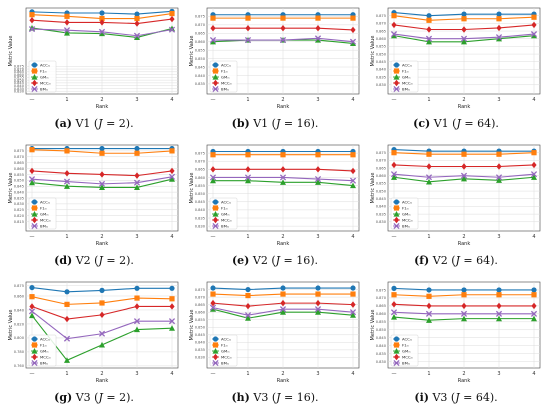 Image resolution: width=550 pixels, height=415 pixels. I want to click on caption-g-text: V3 (, so click(87, 397).